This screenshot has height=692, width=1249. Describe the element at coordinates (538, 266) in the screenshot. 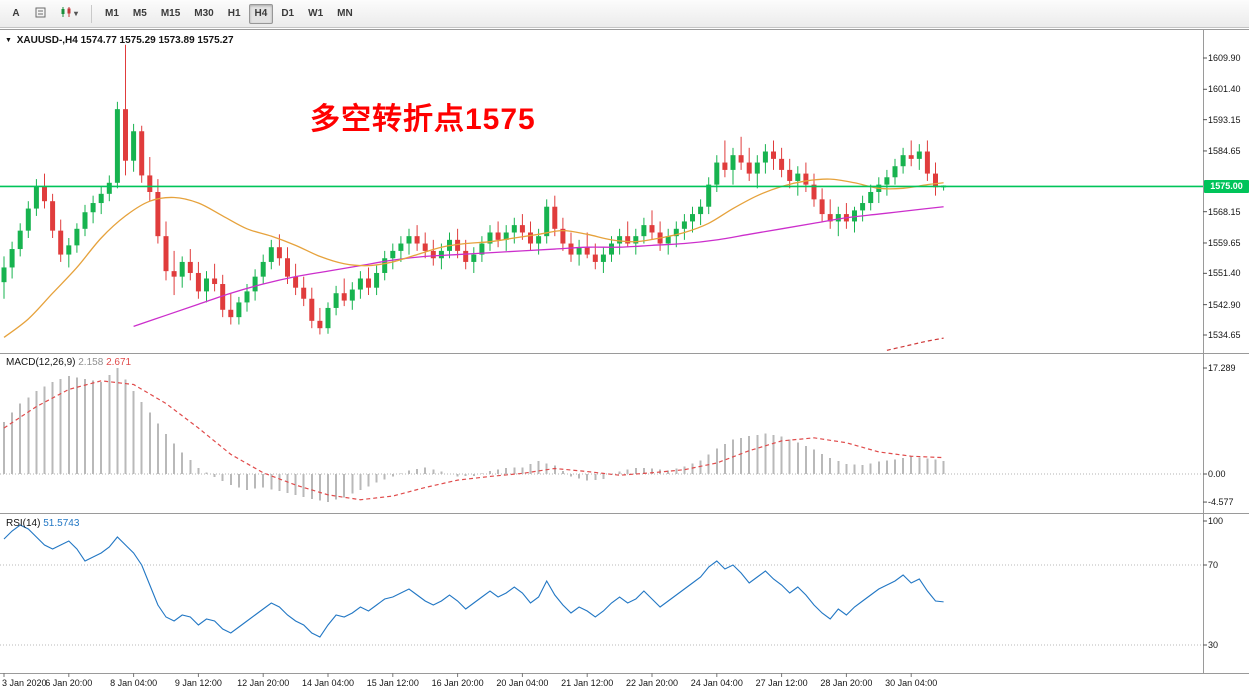

I see `ma-slow-line` at that location.